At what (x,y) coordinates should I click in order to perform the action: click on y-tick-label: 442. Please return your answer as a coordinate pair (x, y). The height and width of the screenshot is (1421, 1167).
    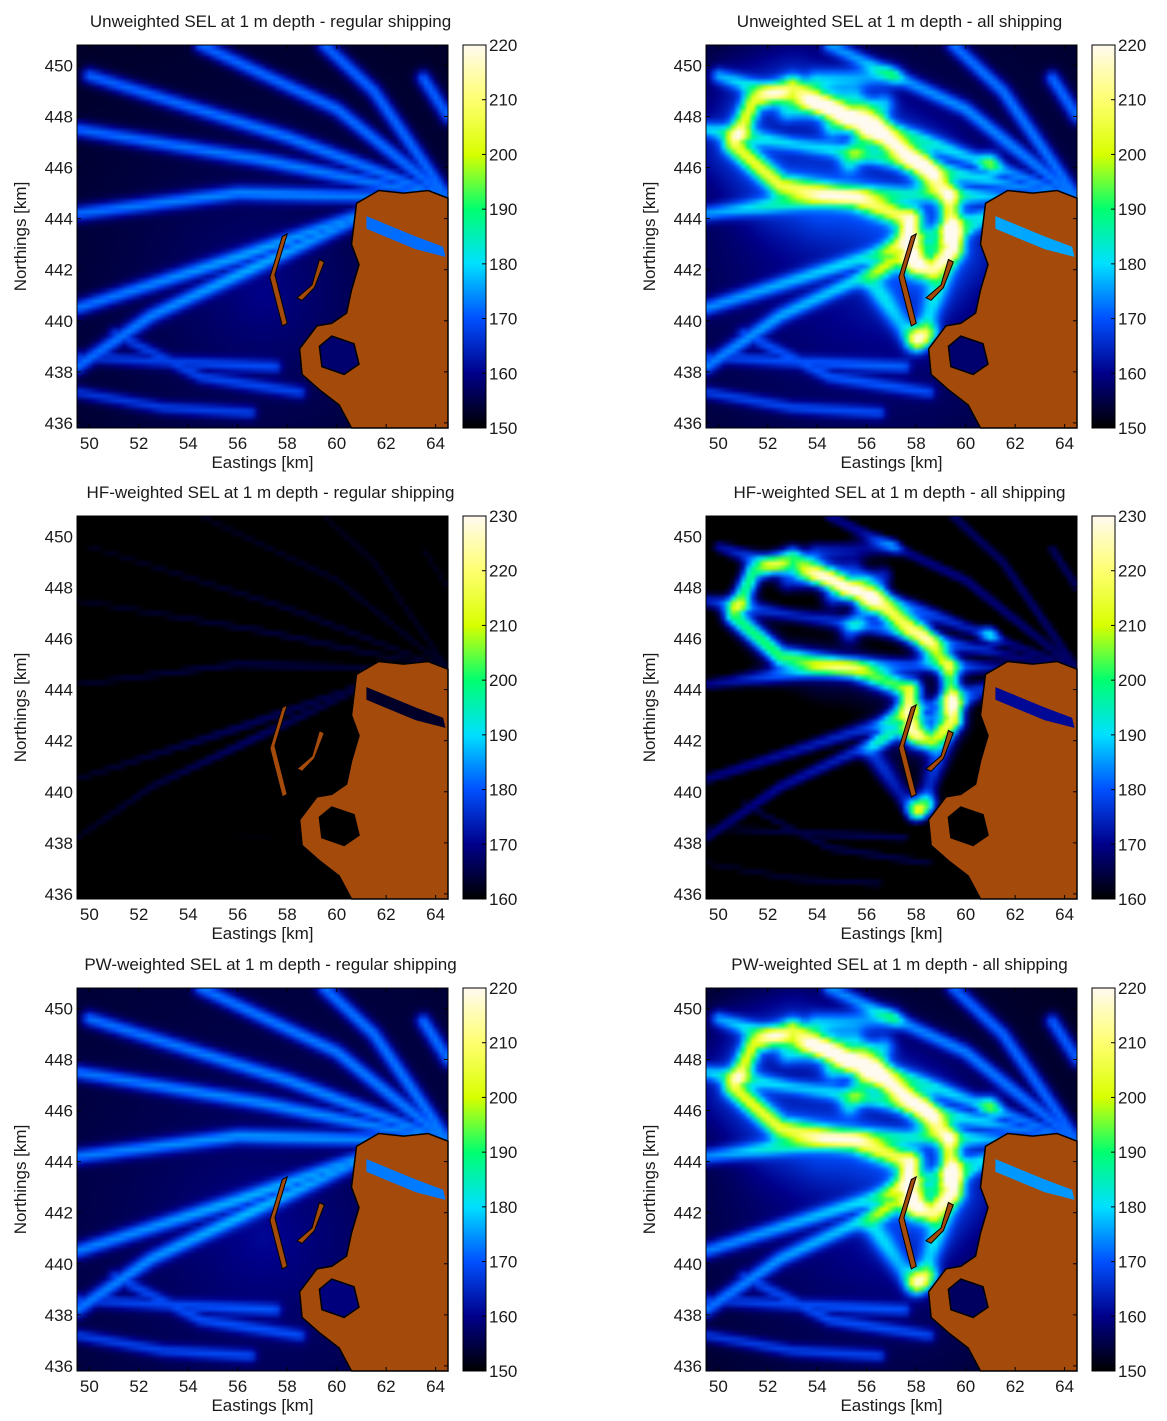
    Looking at the image, I should click on (59, 741).